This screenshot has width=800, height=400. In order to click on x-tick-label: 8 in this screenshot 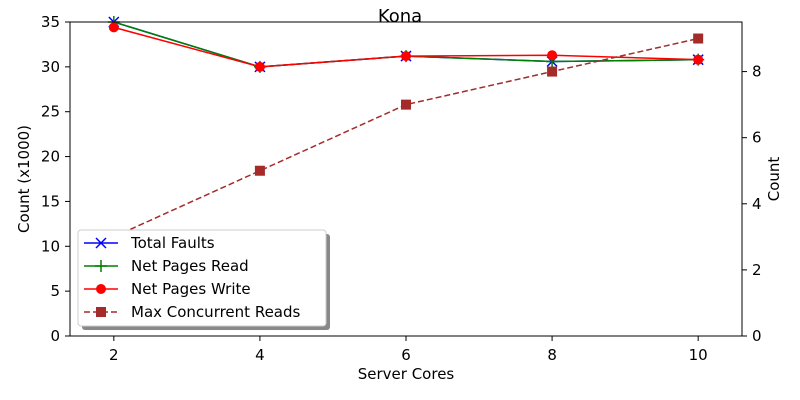, I will do `click(552, 355)`.